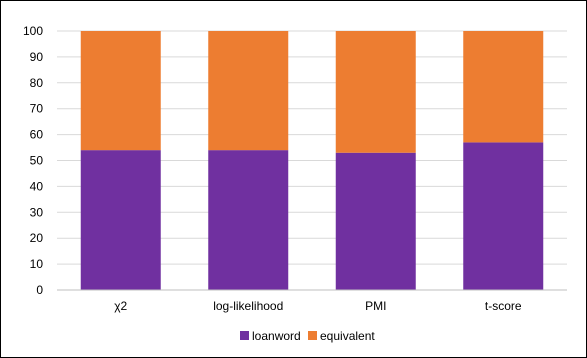  What do you see at coordinates (276, 336) in the screenshot?
I see `legend-label: loanword` at bounding box center [276, 336].